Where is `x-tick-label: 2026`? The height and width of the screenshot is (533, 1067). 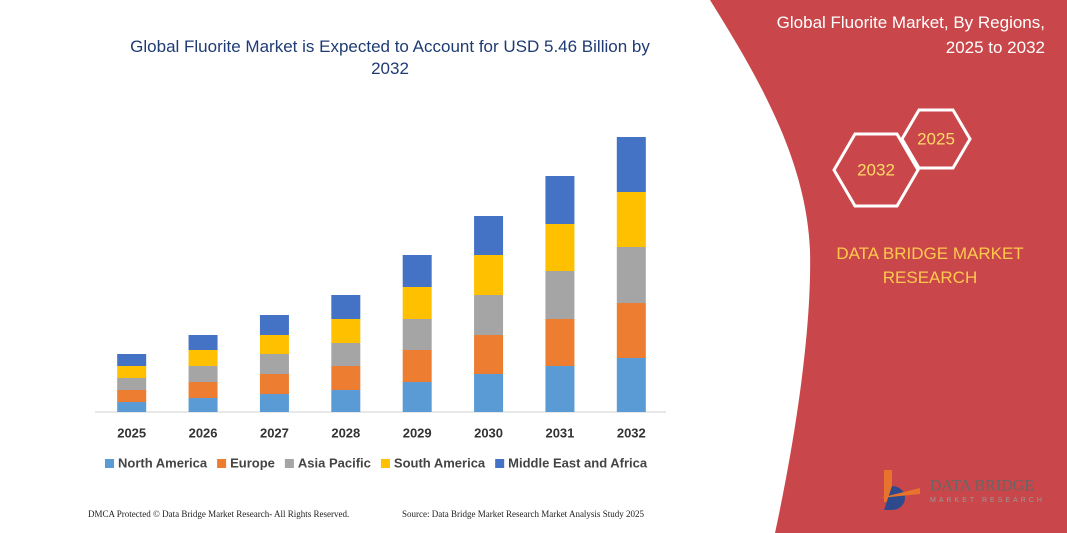
x-tick-label: 2026 is located at coordinates (203, 432).